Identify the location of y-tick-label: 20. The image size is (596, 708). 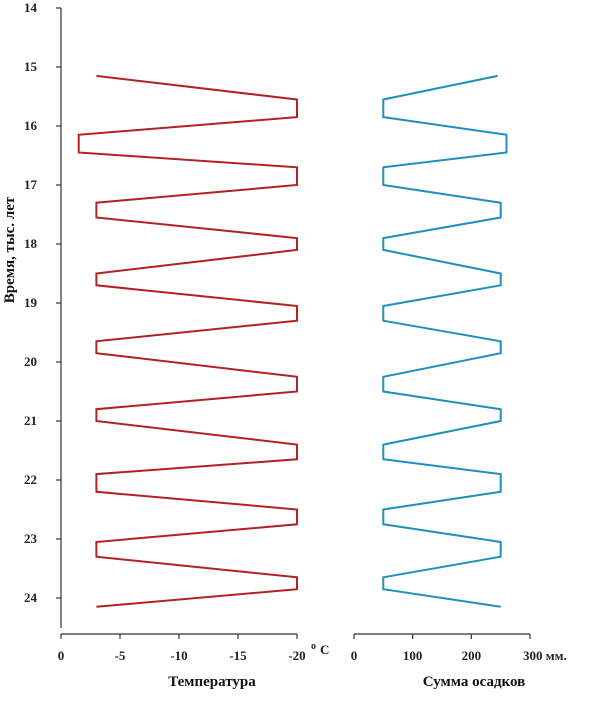
(30, 361).